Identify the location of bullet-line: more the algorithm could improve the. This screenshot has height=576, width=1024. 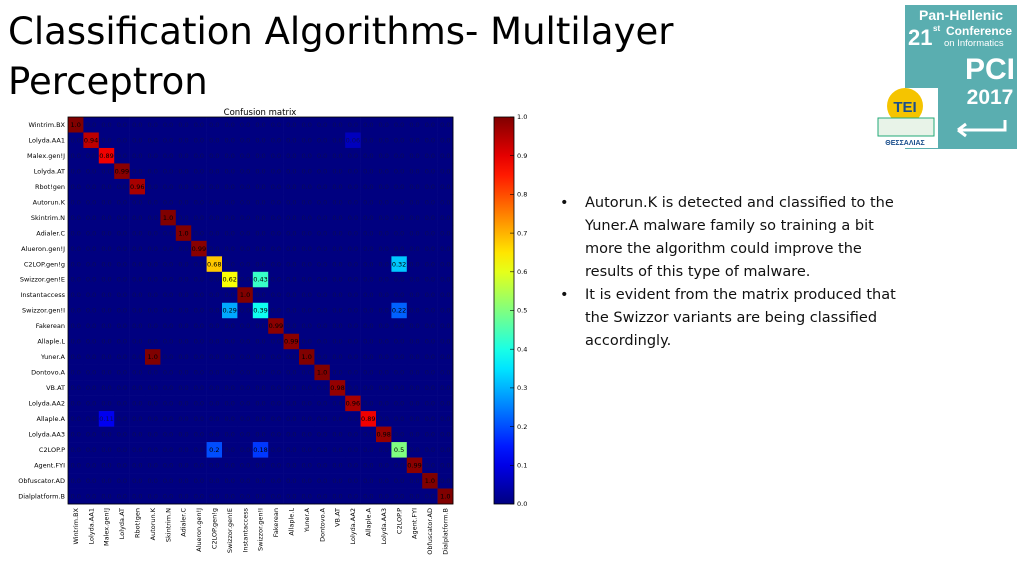
(723, 249).